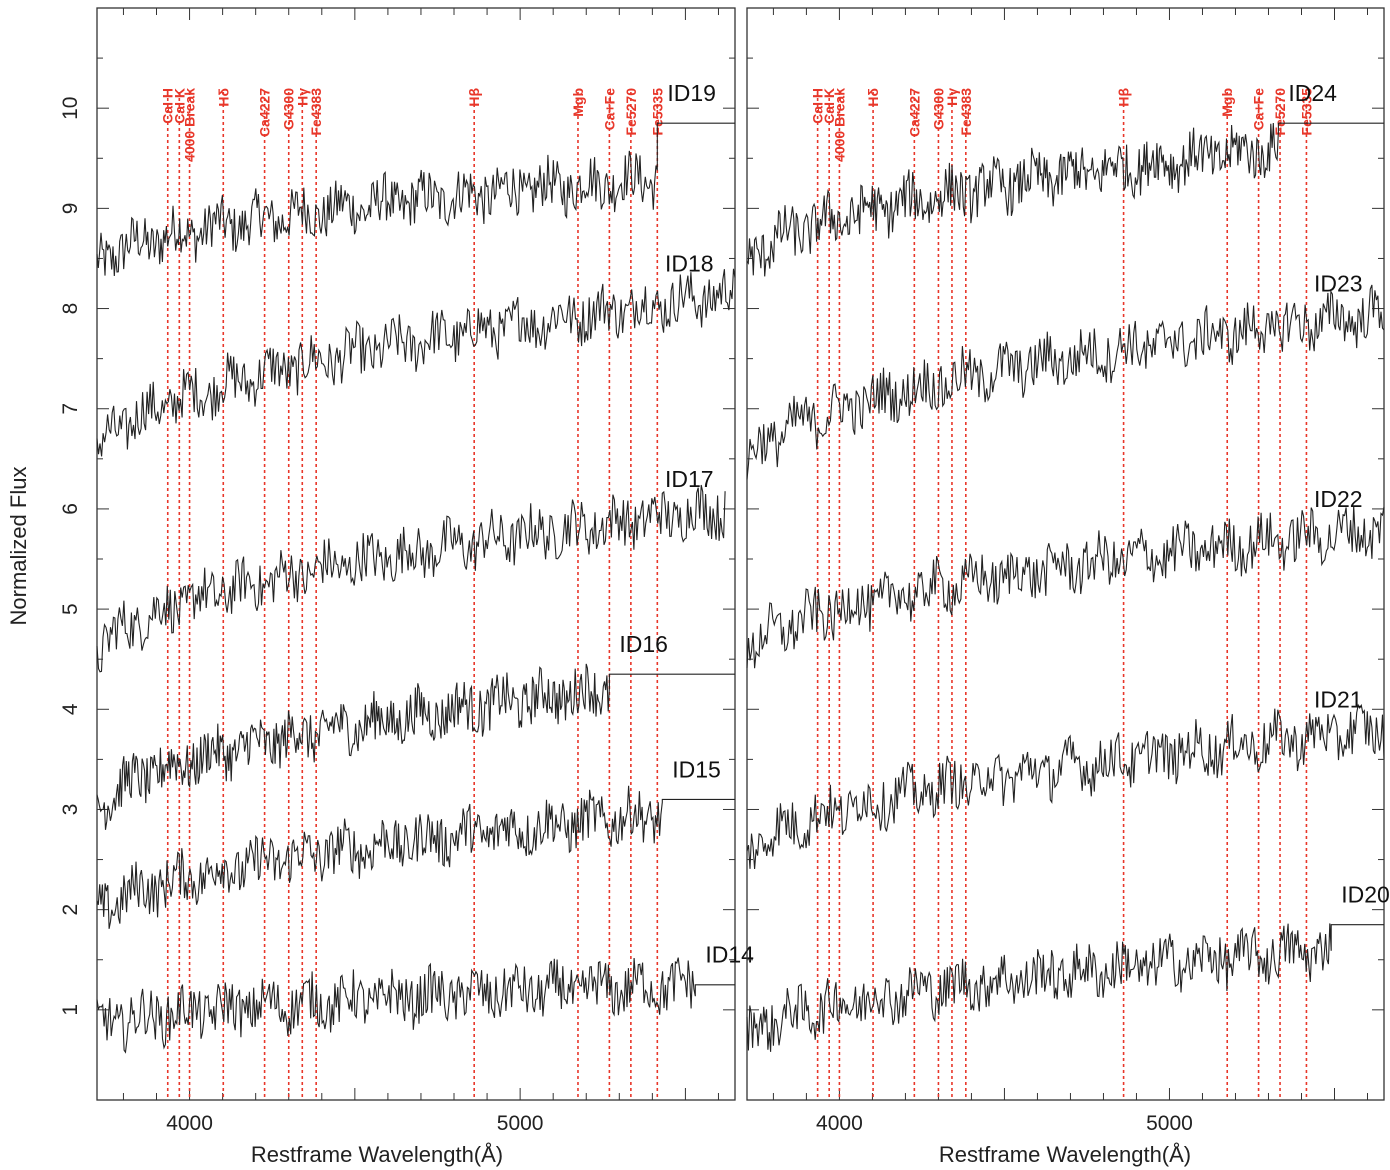 The height and width of the screenshot is (1170, 1390). What do you see at coordinates (70, 709) in the screenshot?
I see `y-tick-label: 4` at bounding box center [70, 709].